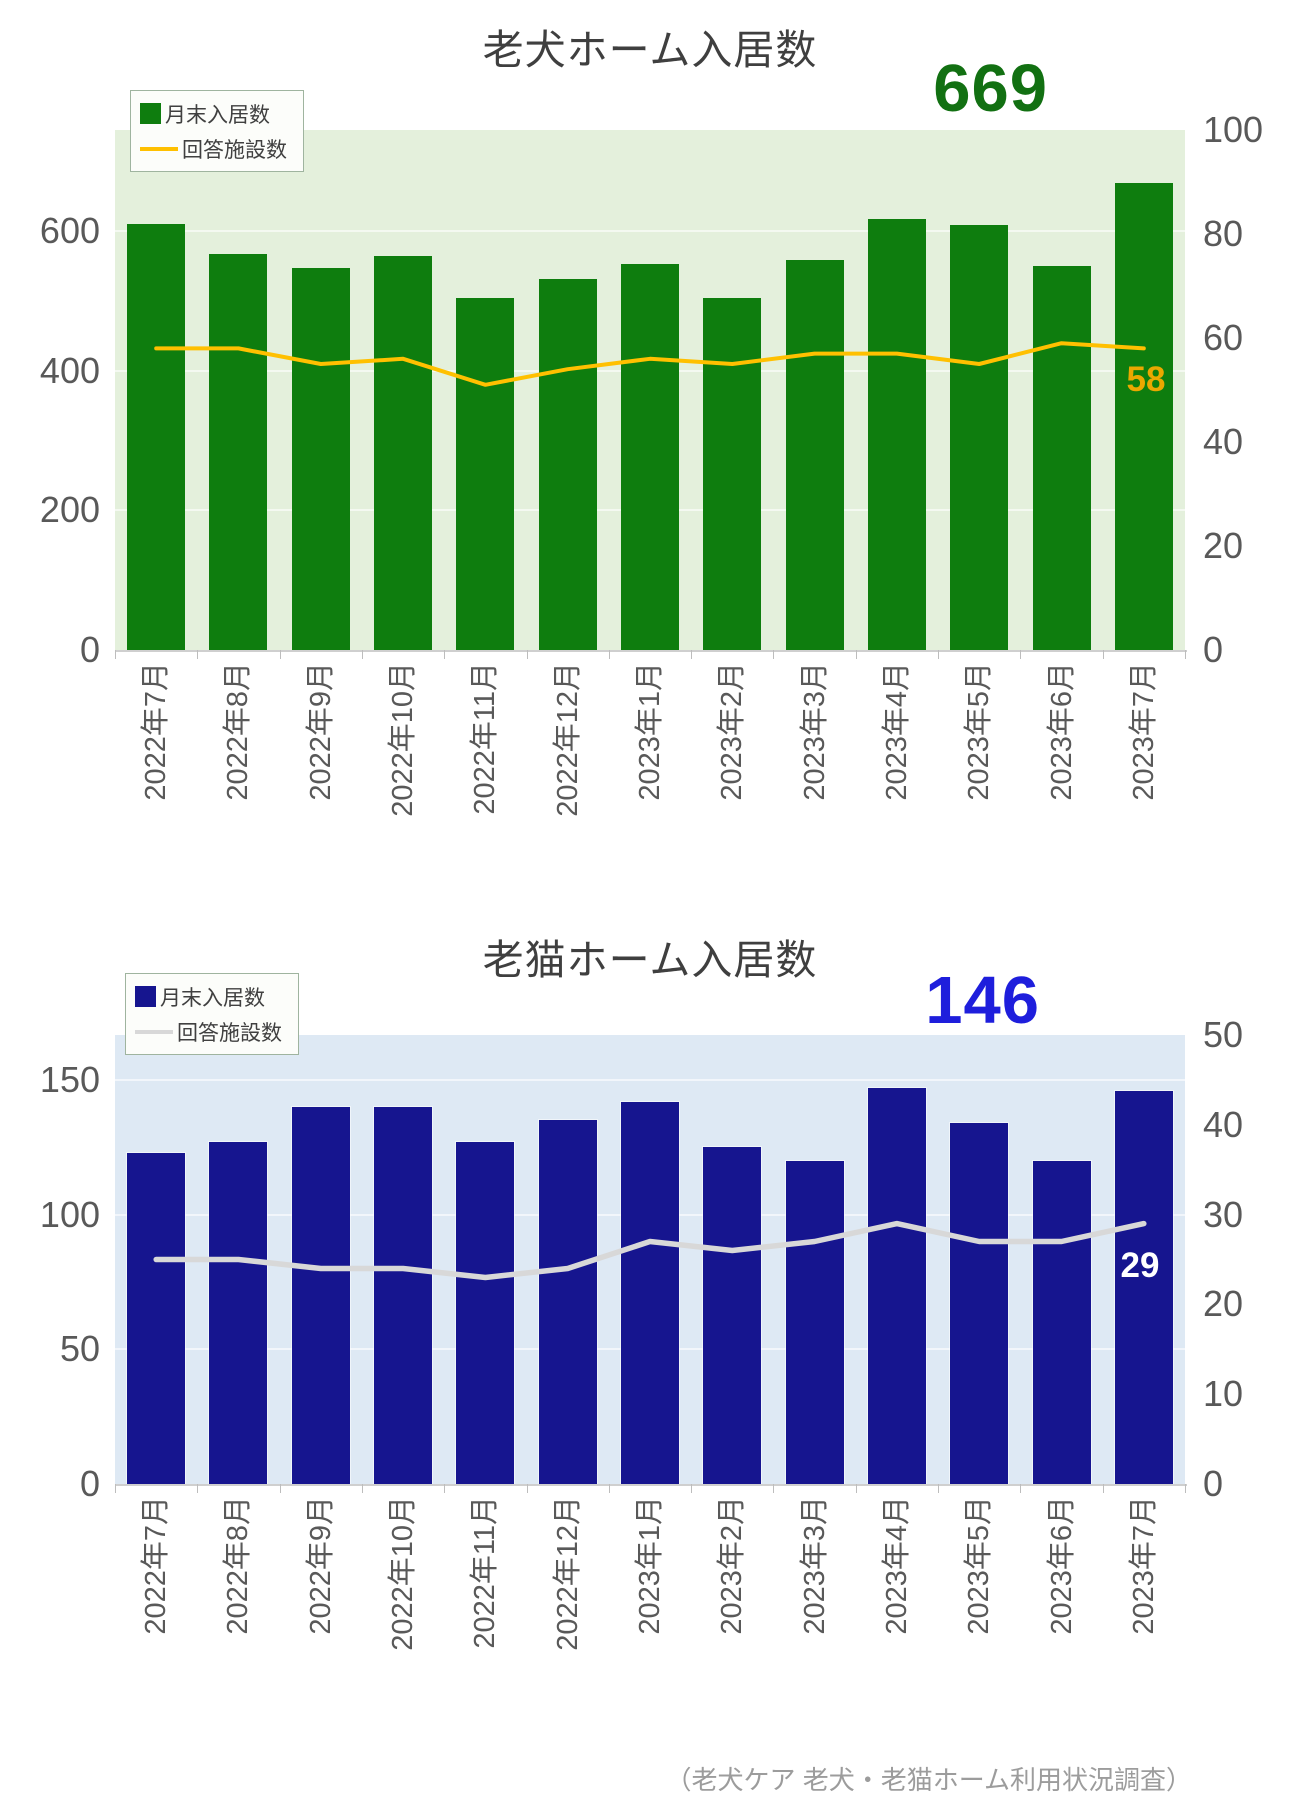  I want to click on legend-item-line: 回答施設数, so click(213, 148).